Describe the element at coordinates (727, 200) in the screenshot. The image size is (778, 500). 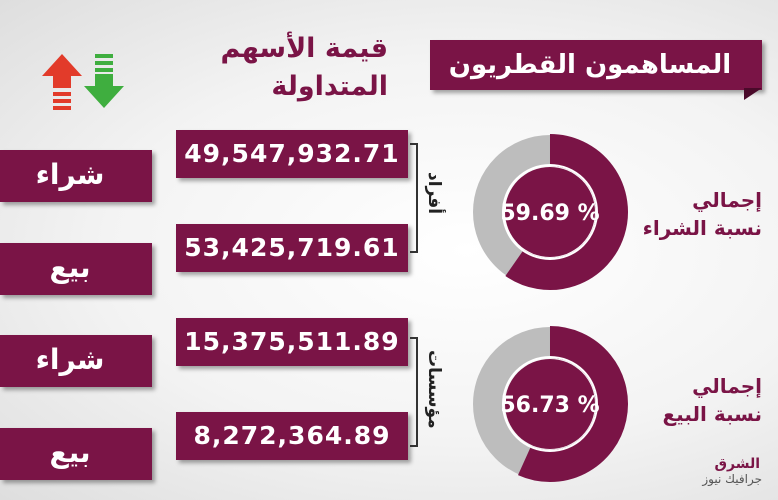
I see `purchase-ratio-line1: إجمالي` at that location.